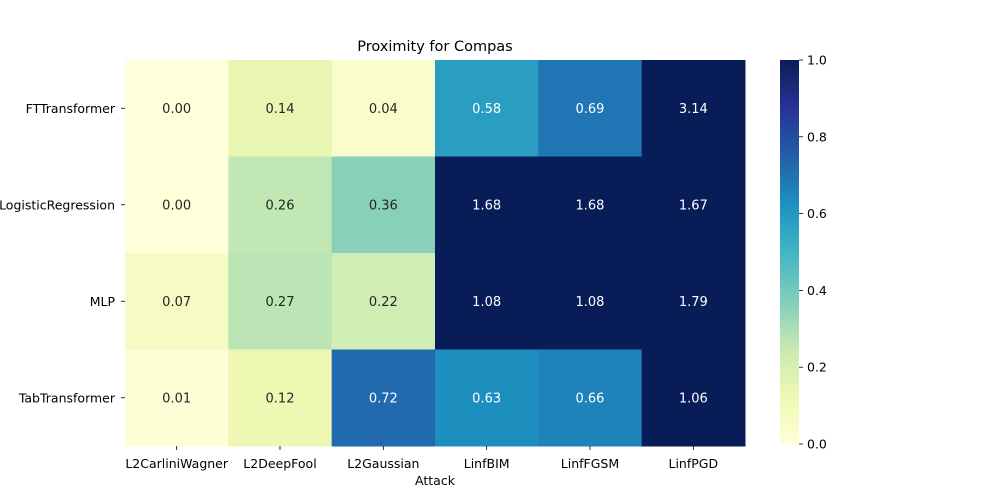 Image resolution: width=1000 pixels, height=500 pixels. Describe the element at coordinates (590, 463) in the screenshot. I see `x-tick-label: LinfFGSM` at that location.